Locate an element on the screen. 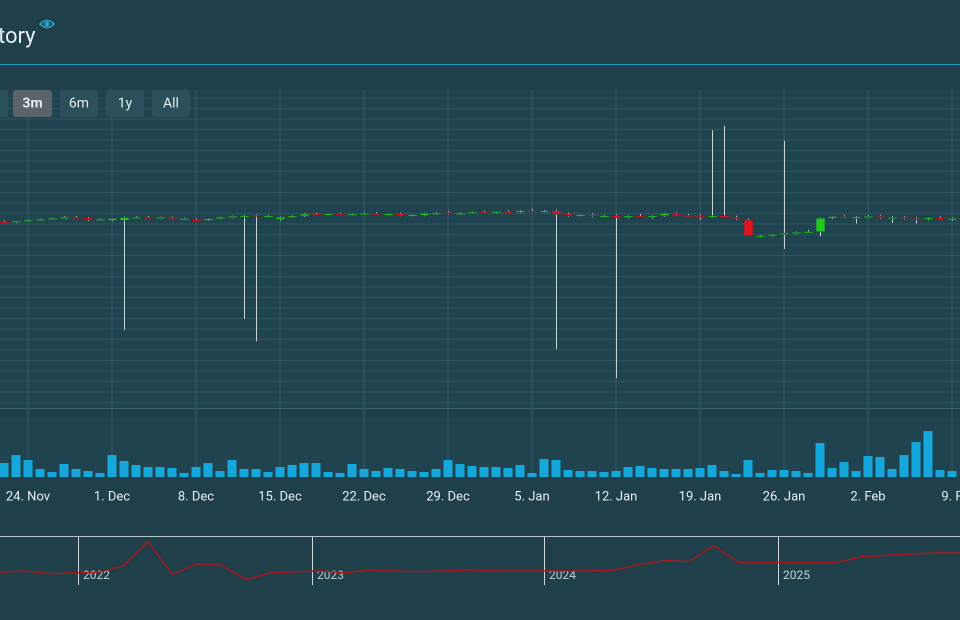 This screenshot has width=960, height=620. range-button-label: 1y is located at coordinates (125, 104).